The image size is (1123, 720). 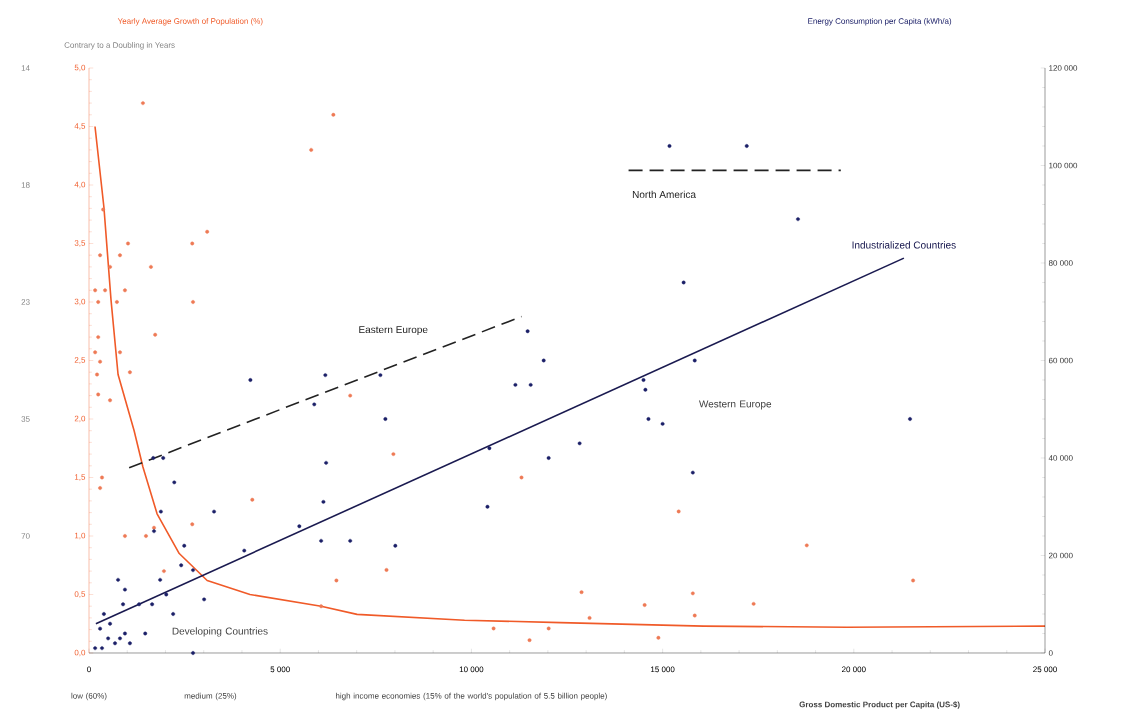 What do you see at coordinates (879, 705) in the screenshot?
I see `x-axis-title: Gross Domestic Product per Capita (US-$)` at bounding box center [879, 705].